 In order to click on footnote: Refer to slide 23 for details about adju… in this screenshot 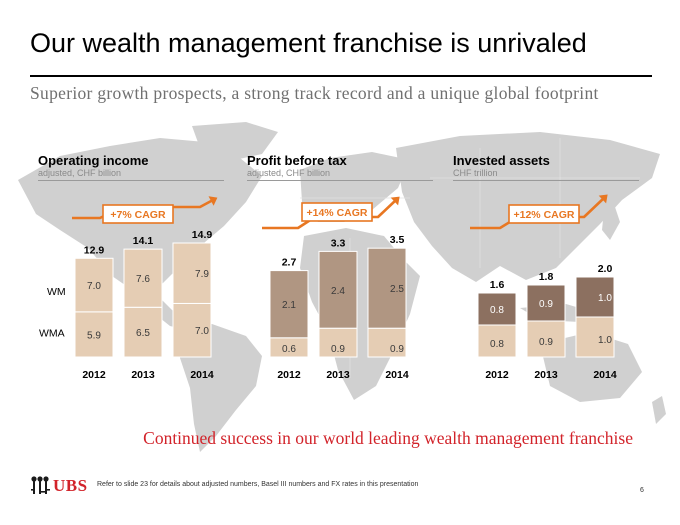, I will do `click(258, 484)`.